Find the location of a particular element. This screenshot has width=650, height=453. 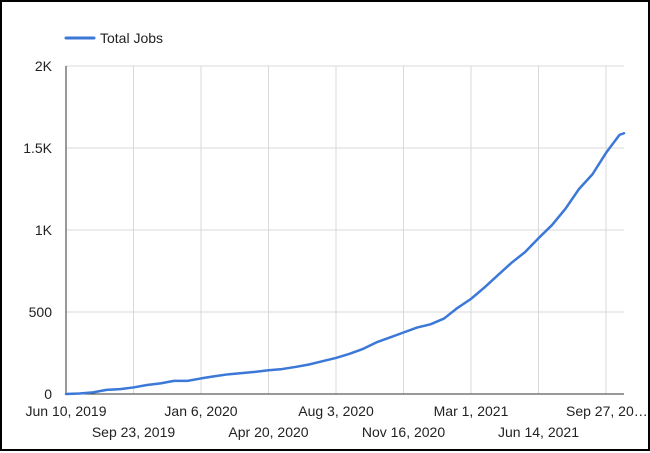

x-tick-label: Jan 6, 2020 is located at coordinates (200, 411).